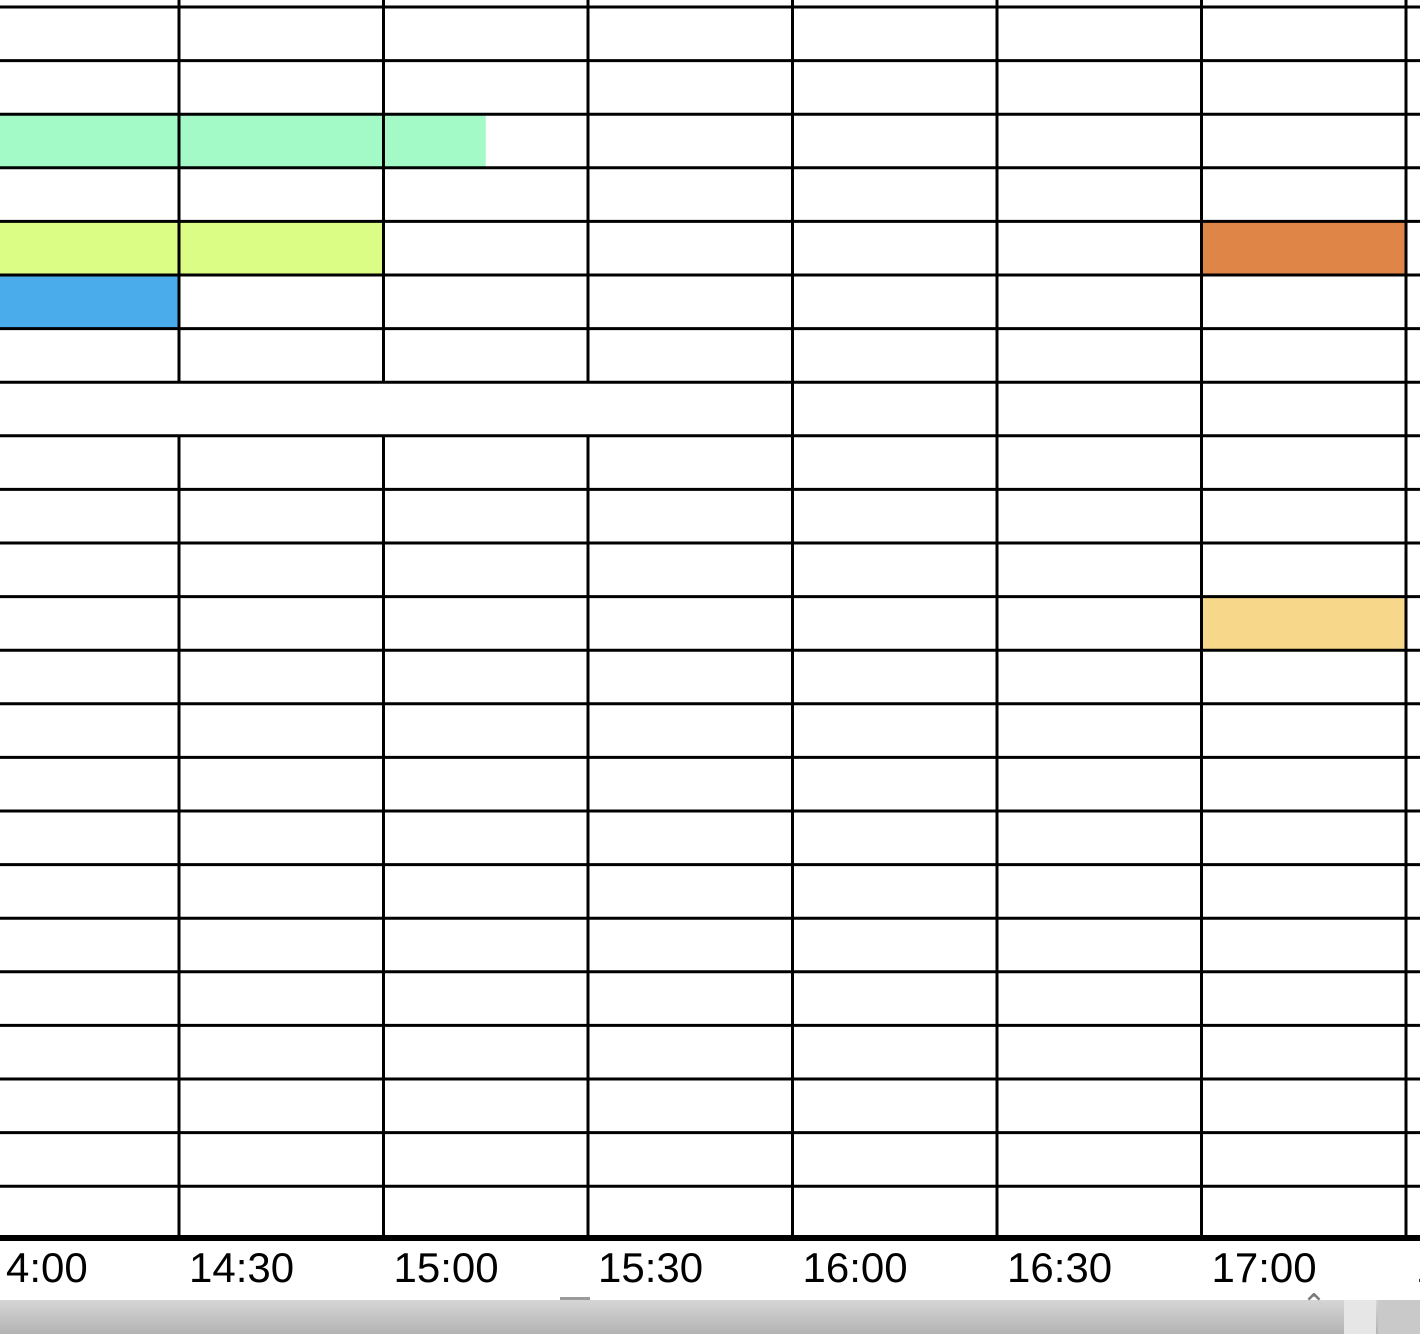  I want to click on time-label: 17:00, so click(1264, 1267).